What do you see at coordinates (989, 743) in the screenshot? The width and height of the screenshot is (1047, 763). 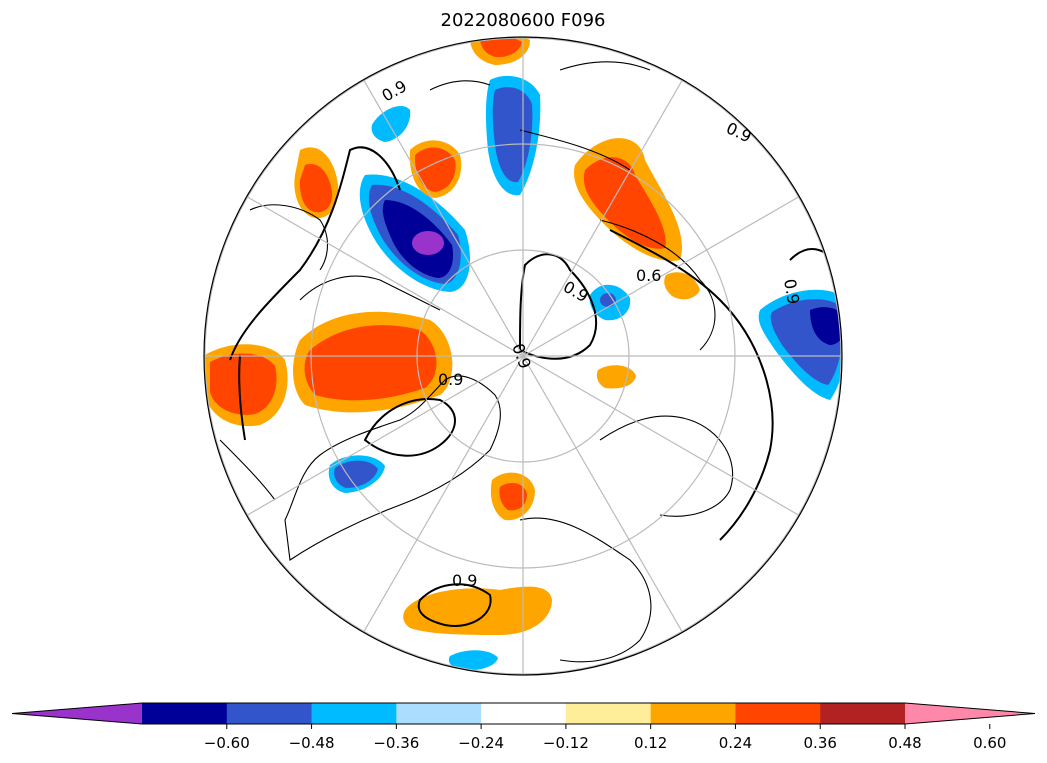 I see `colorbar-tick-label: 0.60` at bounding box center [989, 743].